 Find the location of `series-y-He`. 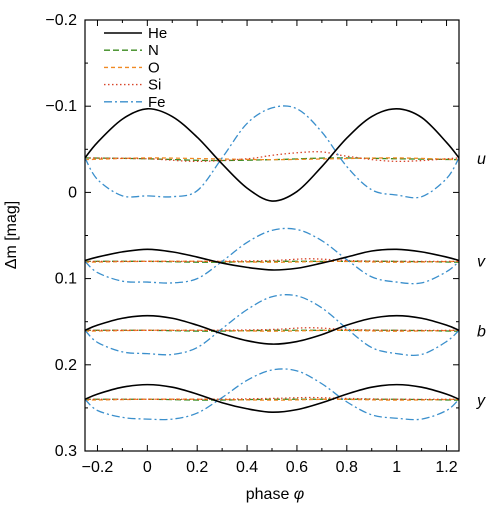

series-y-He is located at coordinates (272, 398).